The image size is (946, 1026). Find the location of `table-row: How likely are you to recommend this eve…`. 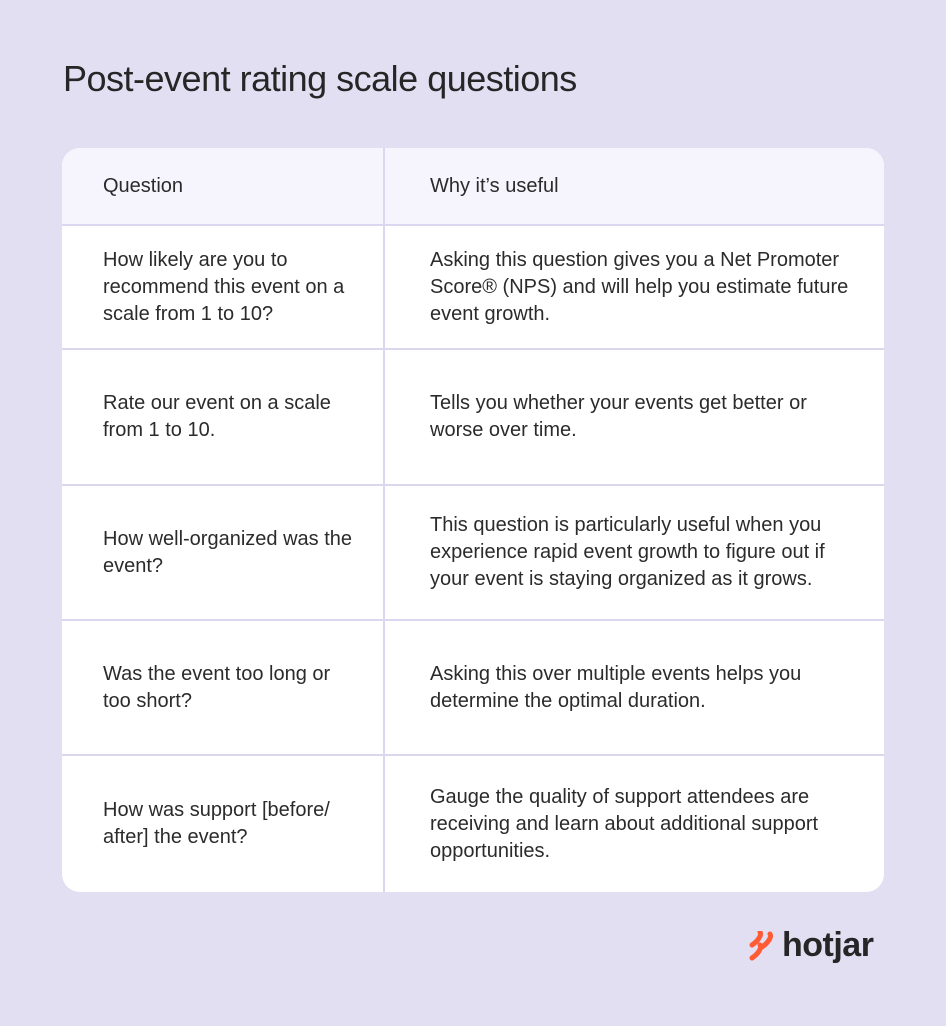

table-row: How likely are you to recommend this eve… is located at coordinates (473, 288).